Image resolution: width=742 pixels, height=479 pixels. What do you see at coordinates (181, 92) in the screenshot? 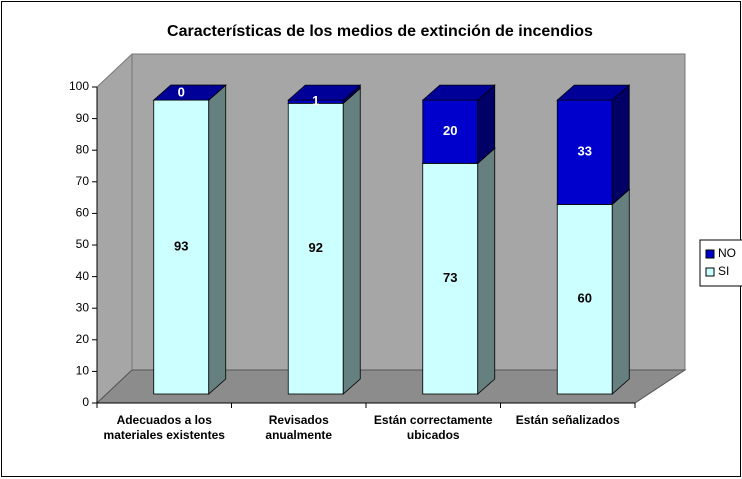
I see `data-label: 0` at bounding box center [181, 92].